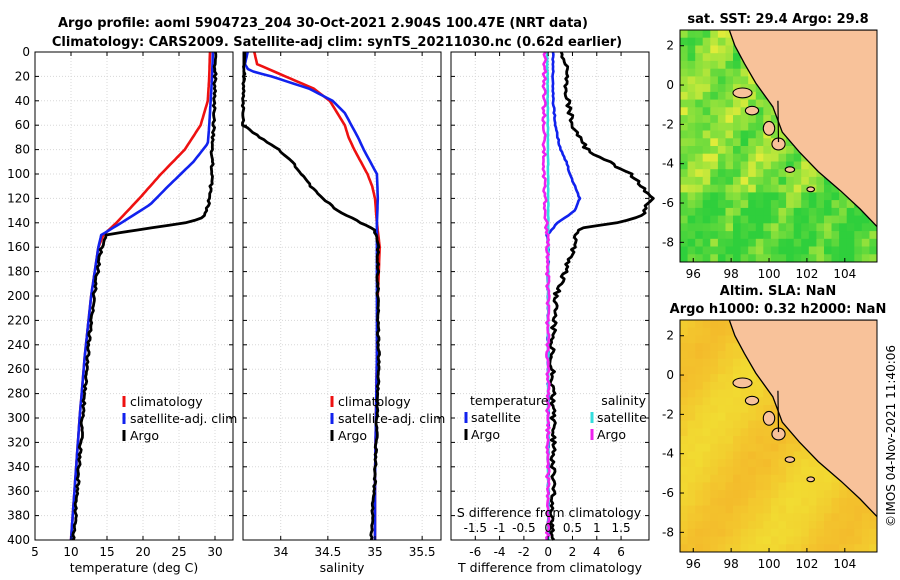 The image size is (900, 580). Describe the element at coordinates (891, 436) in the screenshot. I see `imos-watermark: ©IMOS 04-Nov-2021 11:40:06` at that location.